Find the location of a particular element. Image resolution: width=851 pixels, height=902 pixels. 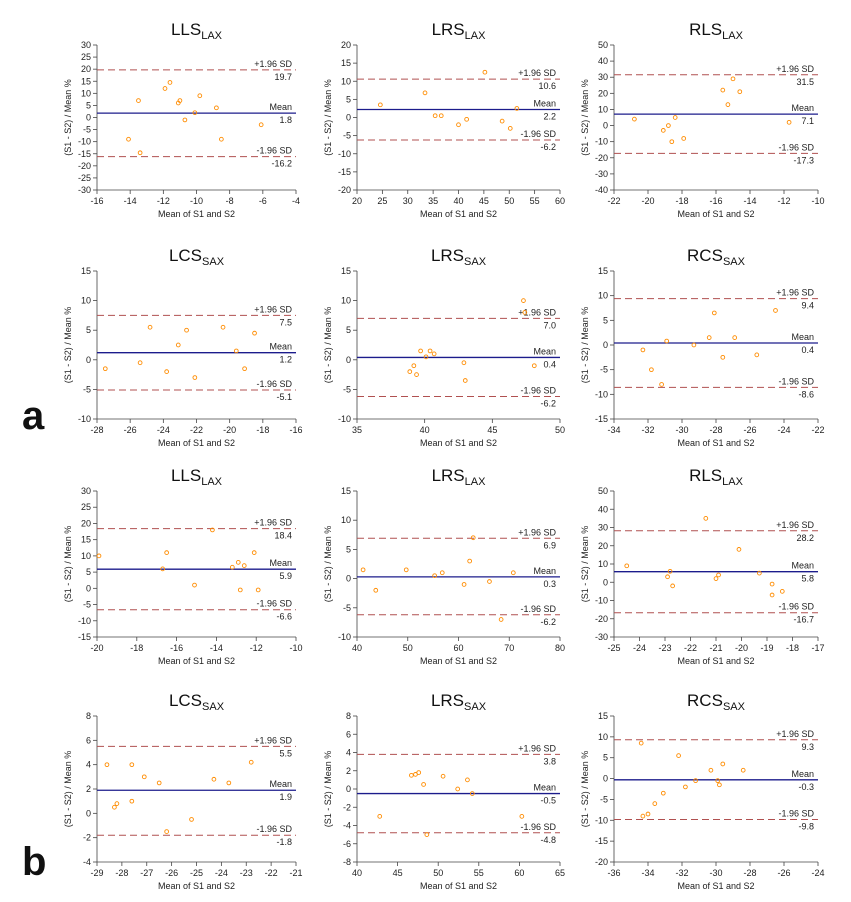

upper-limit-value: 9.4 is located at coordinates (807, 306).